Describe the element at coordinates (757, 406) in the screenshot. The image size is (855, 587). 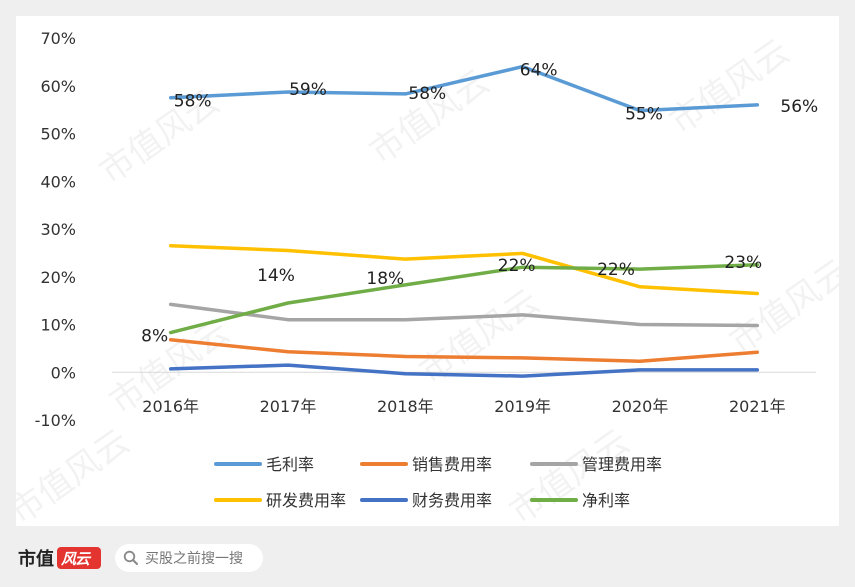
I see `x-tick-label: 2021年` at that location.